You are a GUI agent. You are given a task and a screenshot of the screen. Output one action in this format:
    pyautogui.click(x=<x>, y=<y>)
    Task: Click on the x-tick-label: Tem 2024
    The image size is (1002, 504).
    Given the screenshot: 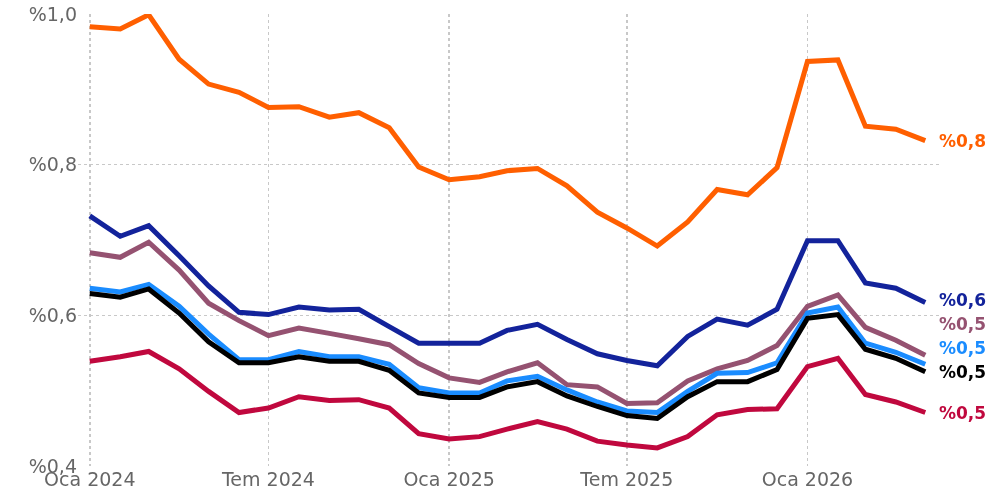 What is the action you would take?
    pyautogui.click(x=267, y=479)
    